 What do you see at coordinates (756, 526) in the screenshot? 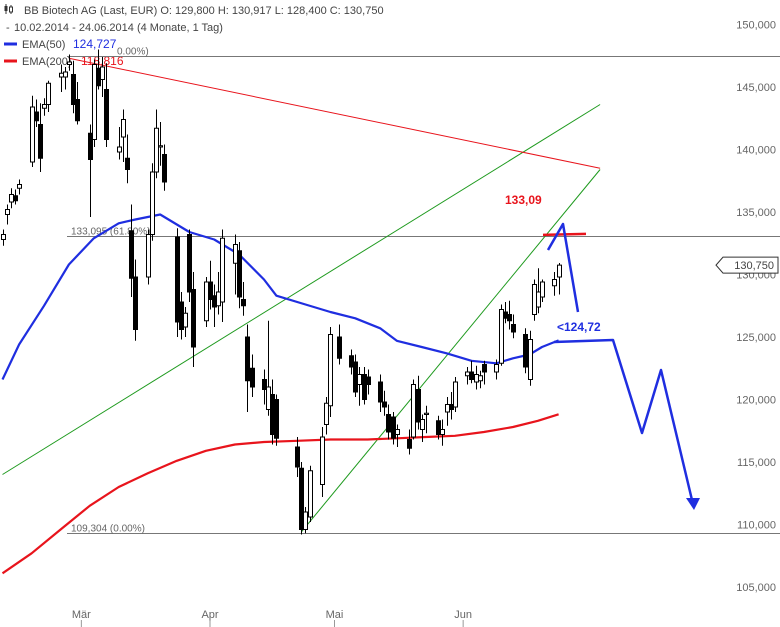
I see `y-tick-label: 110,000` at bounding box center [756, 526].